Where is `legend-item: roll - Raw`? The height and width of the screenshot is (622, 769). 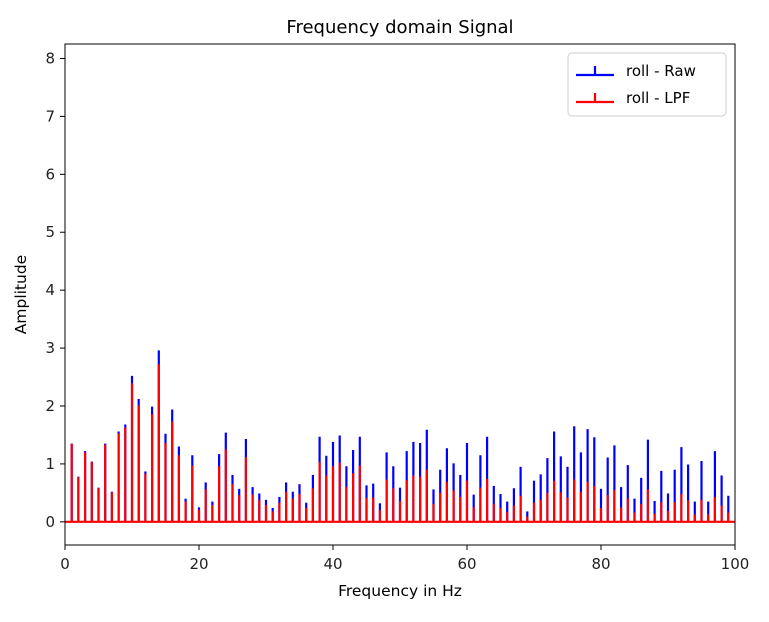
legend-item: roll - Raw is located at coordinates (636, 71).